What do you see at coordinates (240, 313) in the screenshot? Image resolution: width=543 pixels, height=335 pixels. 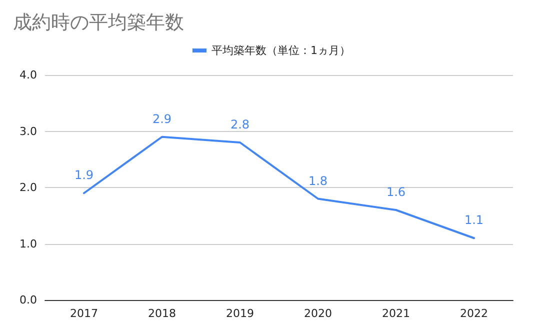 I see `x-tick-label: 2019` at bounding box center [240, 313].